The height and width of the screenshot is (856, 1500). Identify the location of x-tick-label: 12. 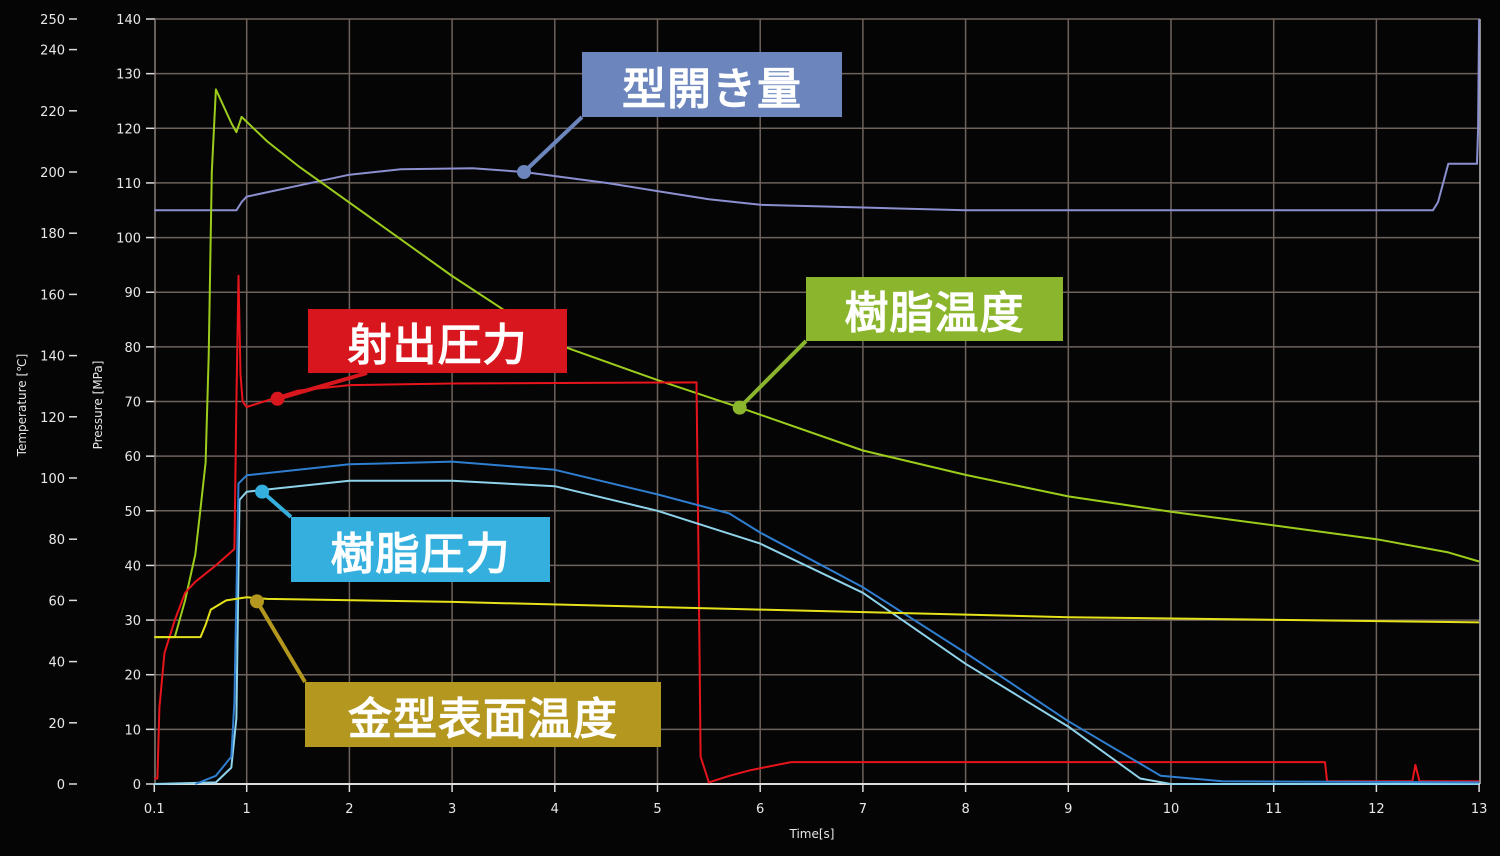
(1376, 809).